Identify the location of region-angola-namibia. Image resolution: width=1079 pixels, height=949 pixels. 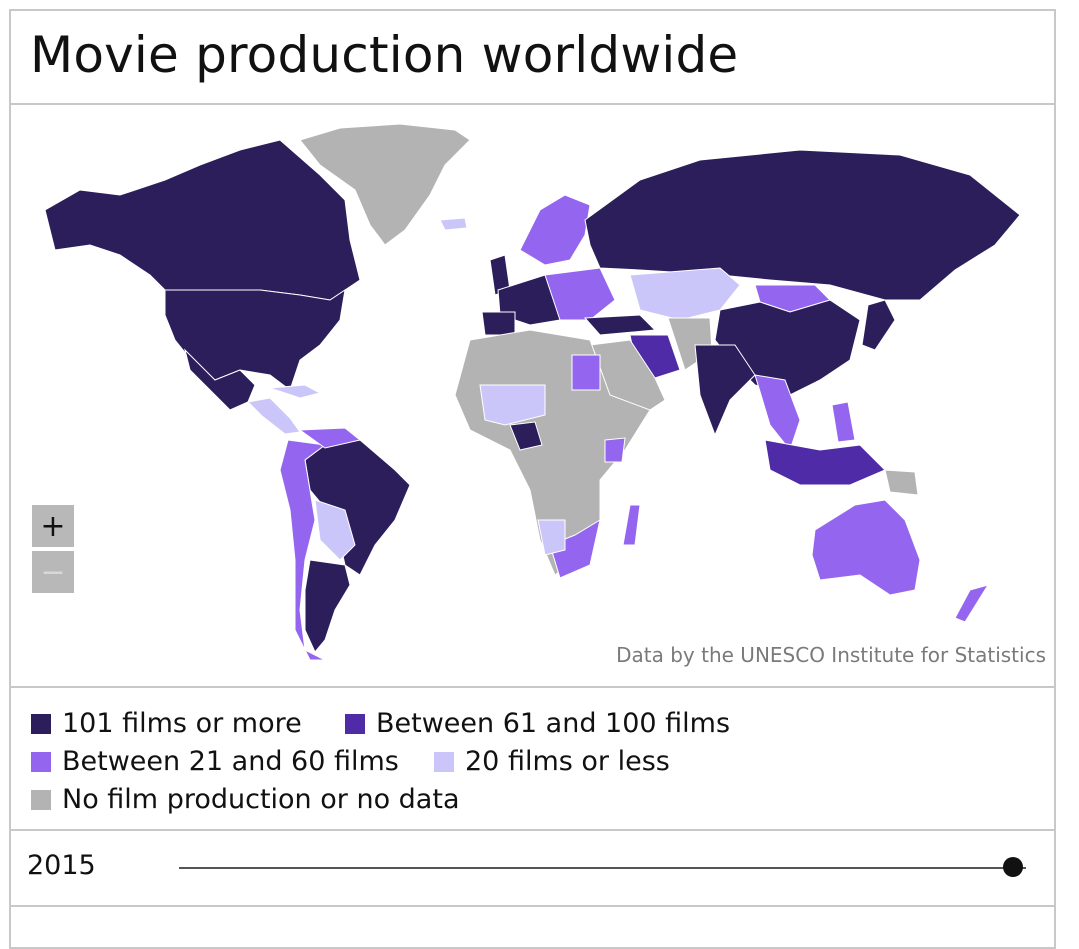
(551, 537).